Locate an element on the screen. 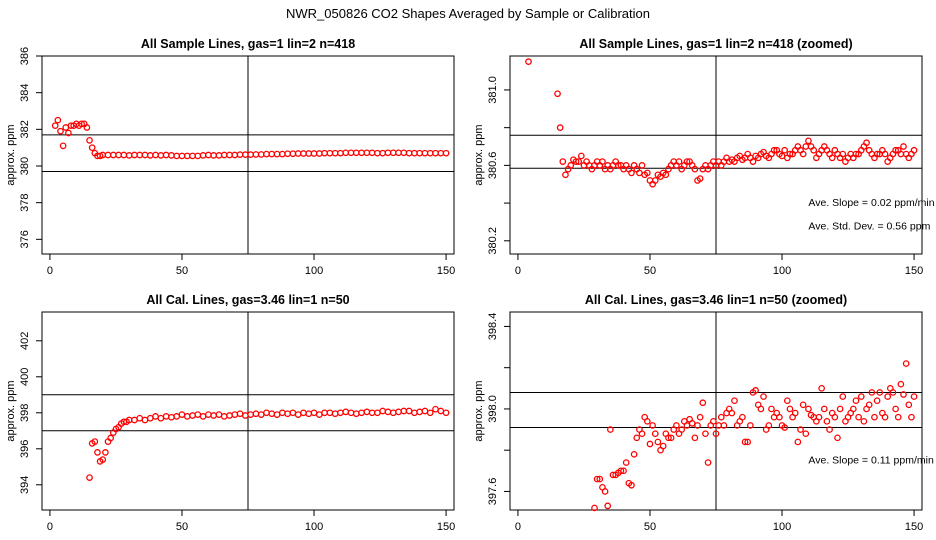 This screenshot has width=936, height=540. y-tick-label: 382 is located at coordinates (25, 129).